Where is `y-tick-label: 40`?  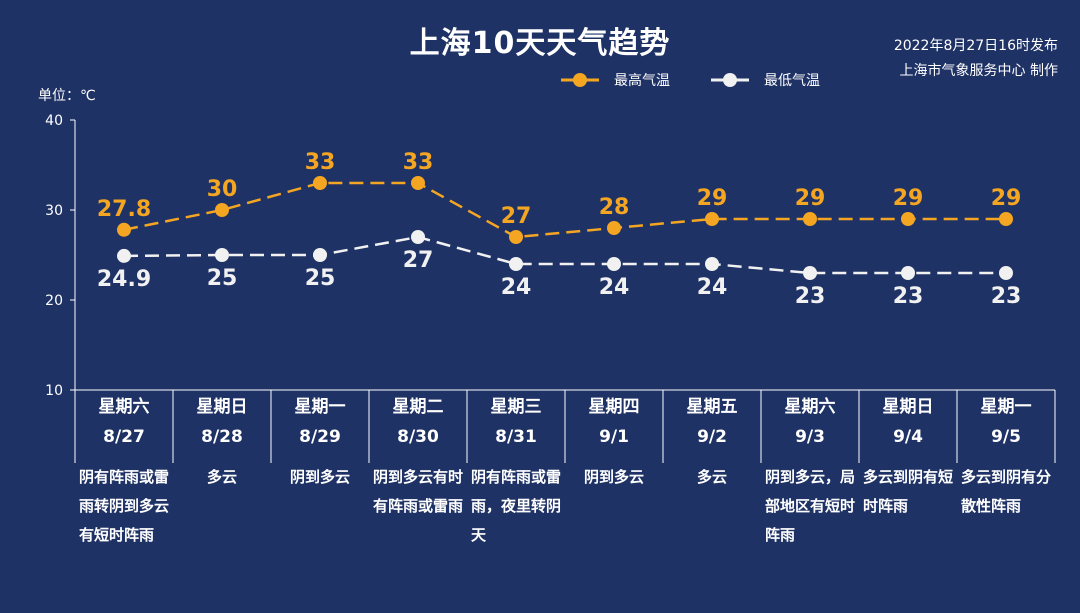
y-tick-label: 40 is located at coordinates (54, 121).